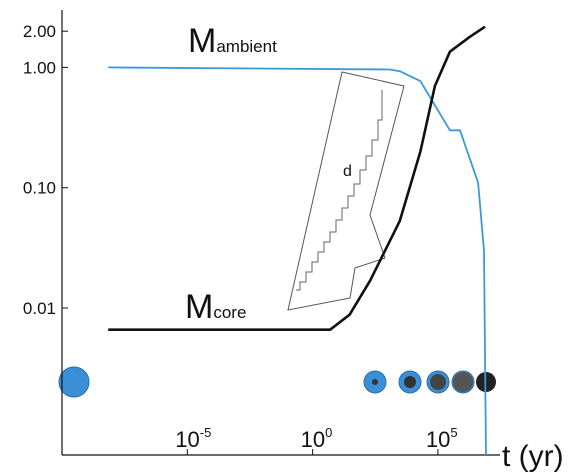 The height and width of the screenshot is (475, 579). Describe the element at coordinates (328, 432) in the screenshot. I see `x-tick-exponent: 0` at that location.